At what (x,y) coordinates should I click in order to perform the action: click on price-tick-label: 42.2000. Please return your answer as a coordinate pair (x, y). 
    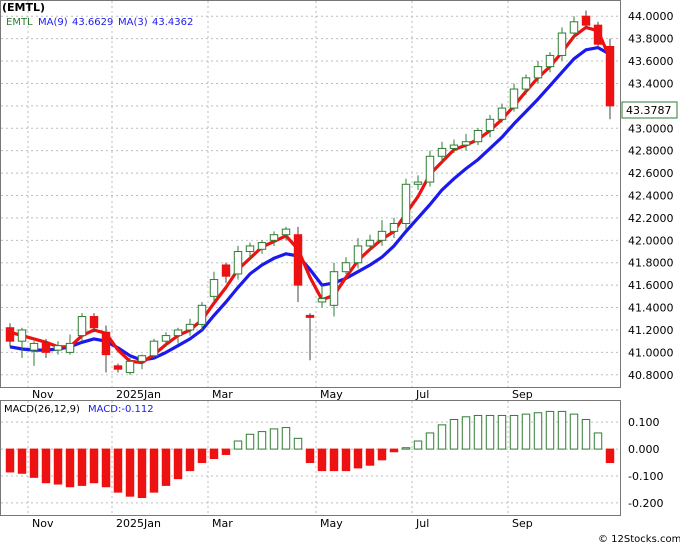
    Looking at the image, I should click on (651, 218).